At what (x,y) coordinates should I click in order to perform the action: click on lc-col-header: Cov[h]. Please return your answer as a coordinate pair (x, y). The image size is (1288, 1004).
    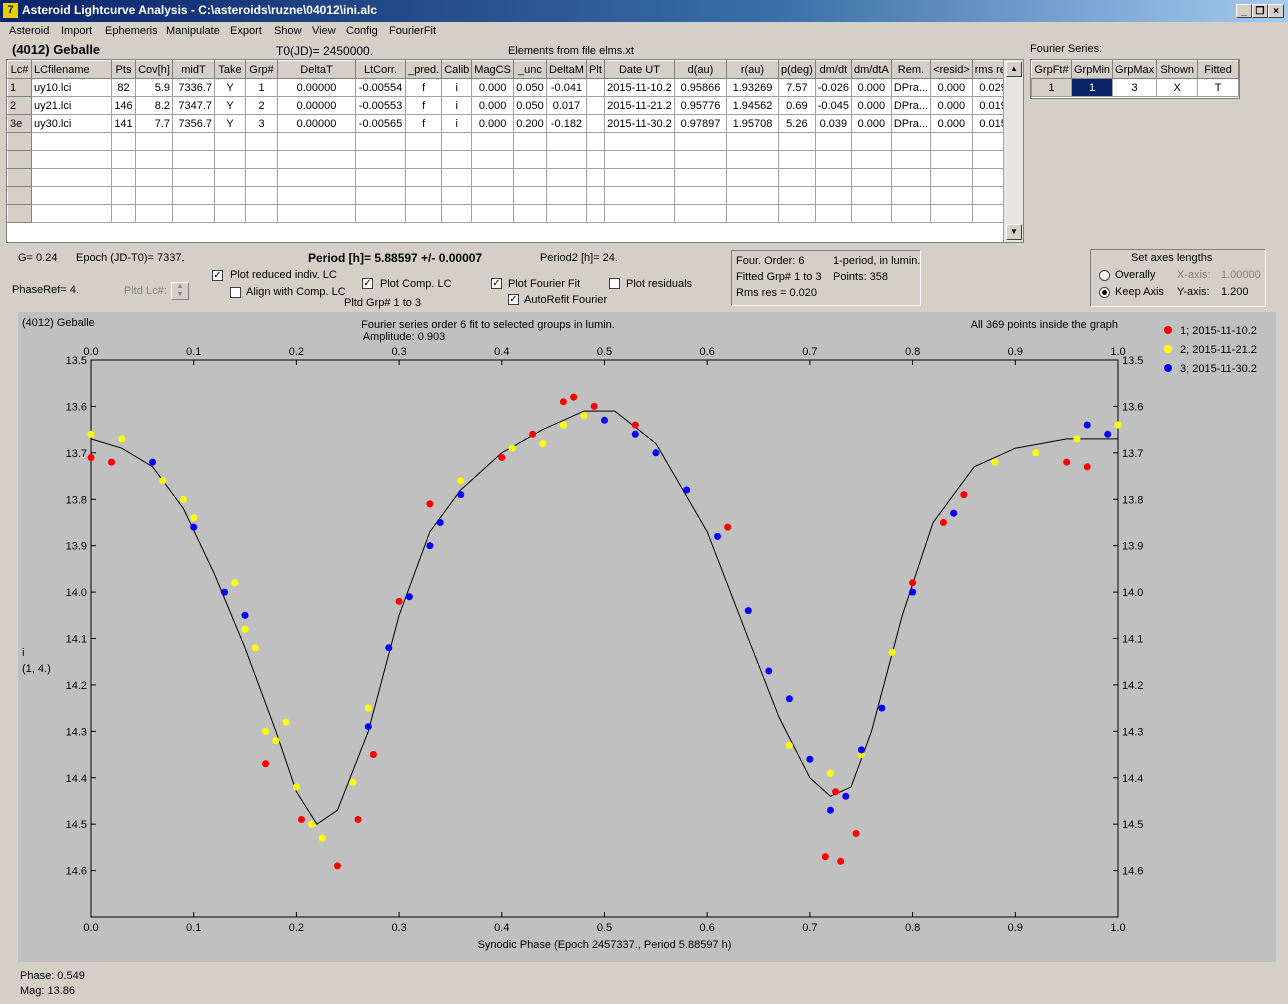
    Looking at the image, I should click on (154, 69).